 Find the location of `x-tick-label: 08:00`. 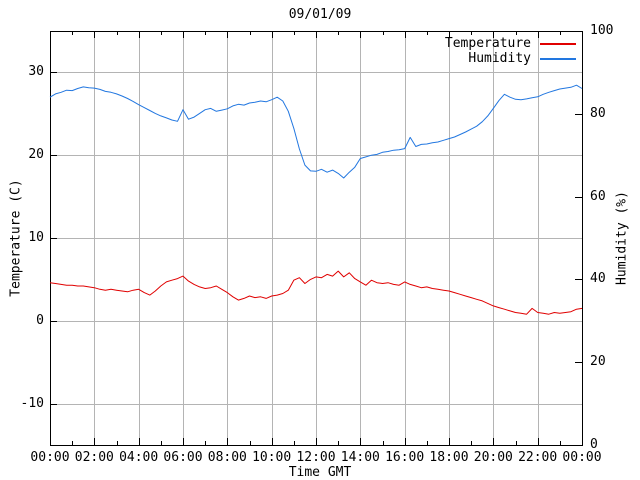

x-tick-label: 08:00 is located at coordinates (227, 457).